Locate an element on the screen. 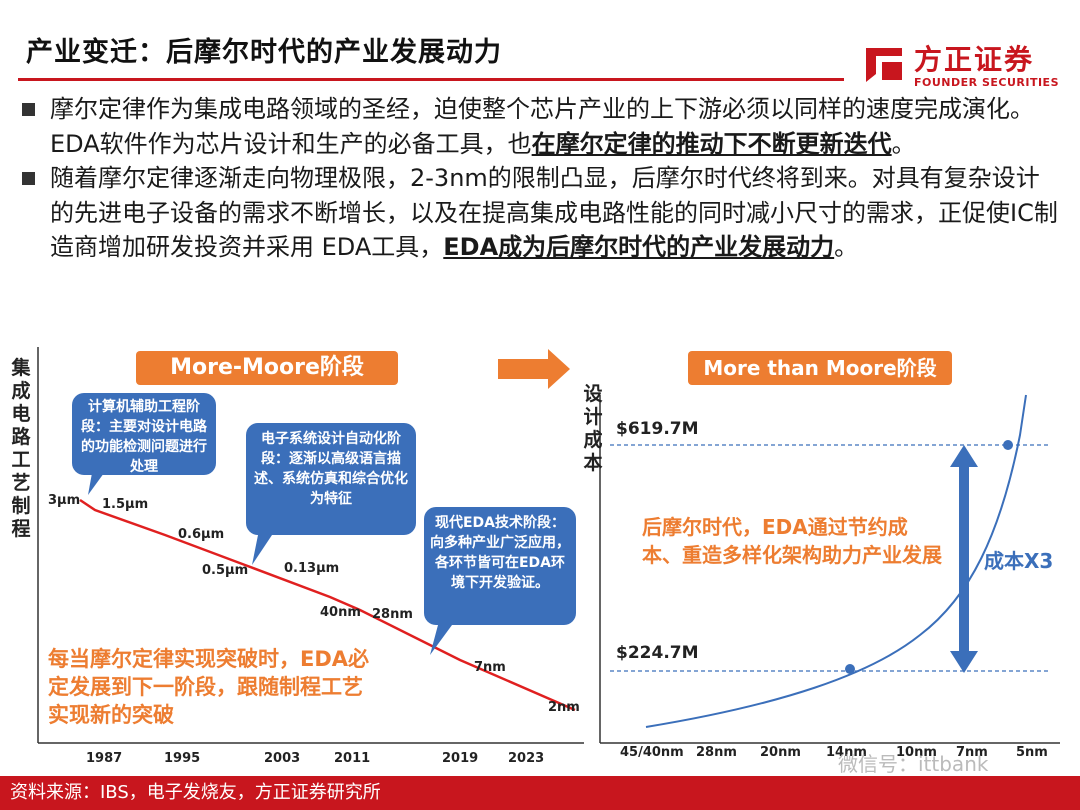 Image resolution: width=1080 pixels, height=810 pixels. more-moore-summary: 每当摩尔定律实现突破时，EDA必定发展到下一阶段，跟随制程工艺实现新的突破 is located at coordinates (209, 687).